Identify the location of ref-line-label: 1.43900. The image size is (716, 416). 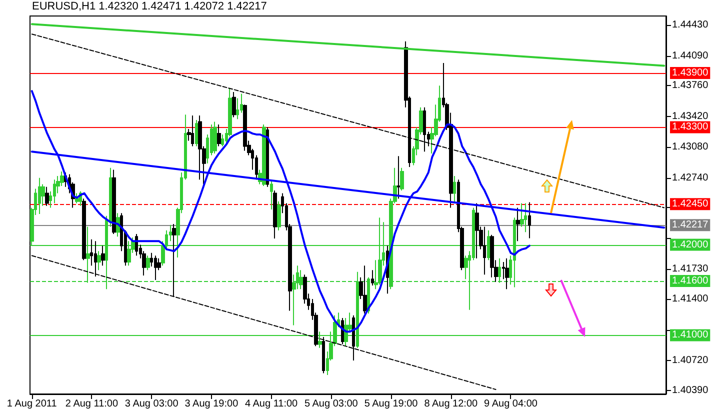
(690, 72).